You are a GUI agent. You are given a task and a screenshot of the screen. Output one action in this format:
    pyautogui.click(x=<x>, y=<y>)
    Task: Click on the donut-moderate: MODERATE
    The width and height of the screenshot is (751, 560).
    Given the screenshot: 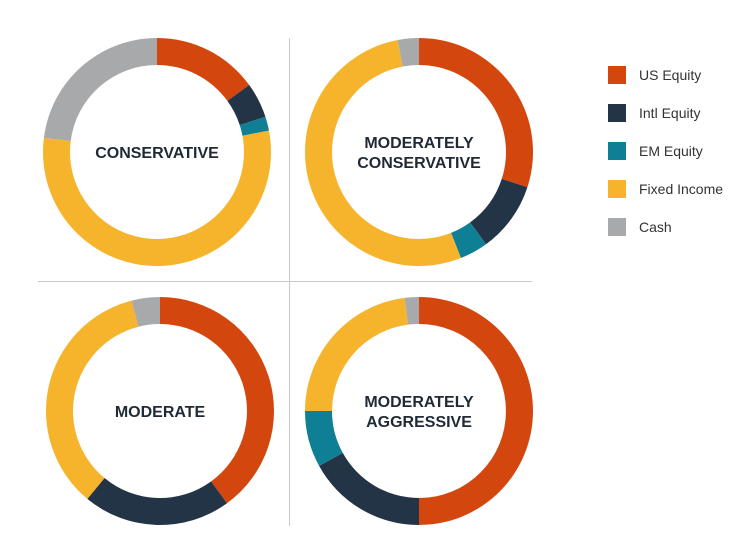 What is the action you would take?
    pyautogui.click(x=159, y=411)
    